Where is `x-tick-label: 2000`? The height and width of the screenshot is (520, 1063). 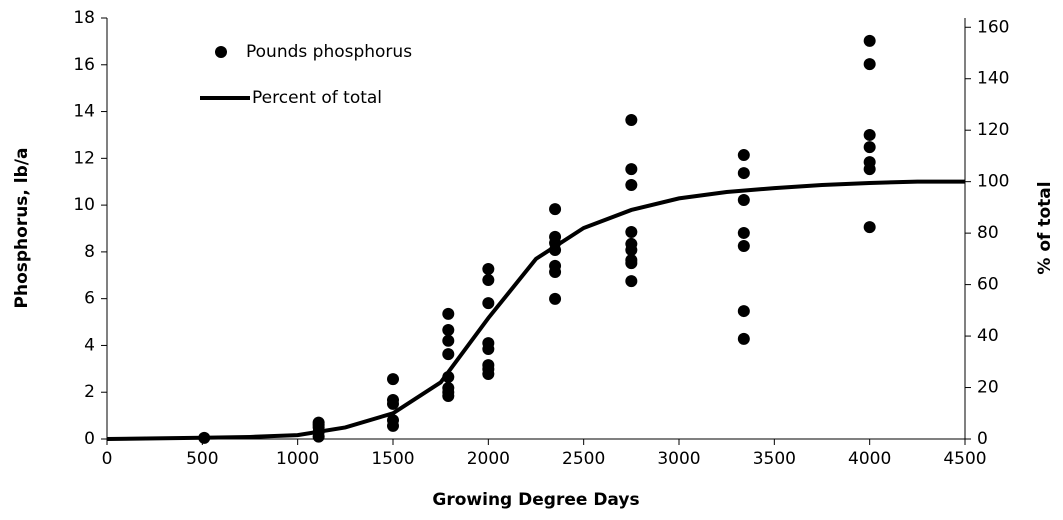 x-tick-label: 2000 is located at coordinates (488, 459).